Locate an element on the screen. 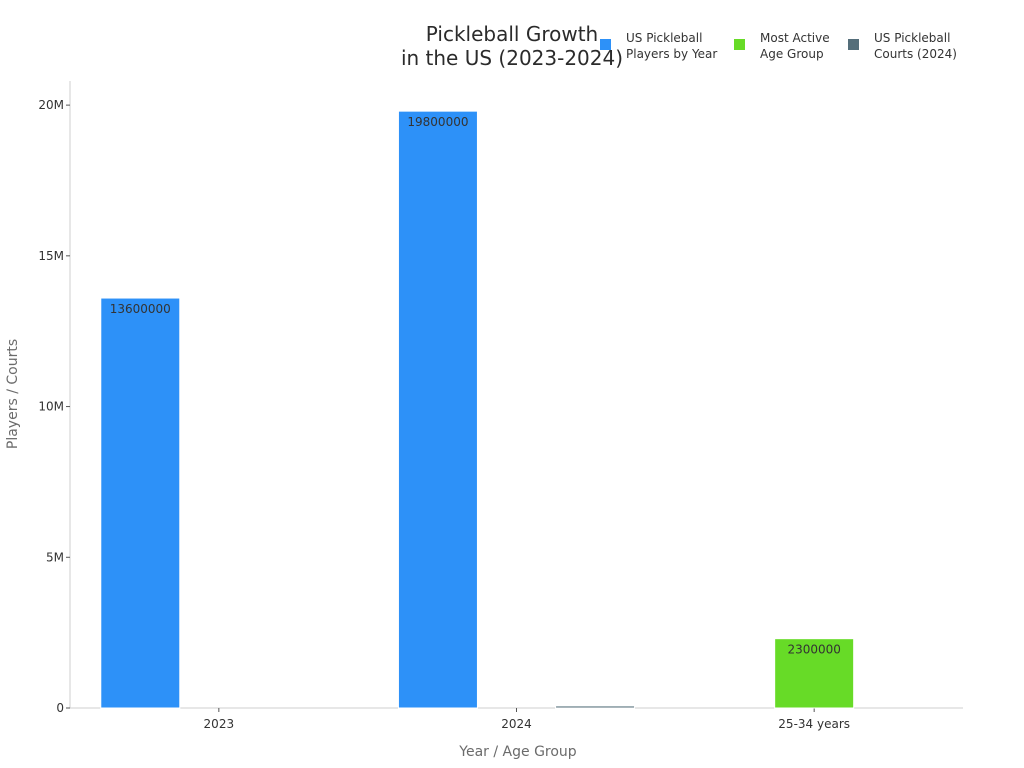 This screenshot has height=768, width=1024. x-axis-label: Year / Age Group is located at coordinates (517, 752).